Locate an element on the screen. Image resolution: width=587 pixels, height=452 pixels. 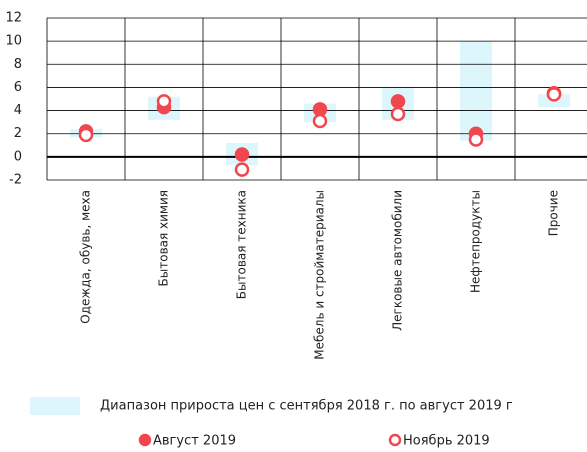
y-tick-label: 10 is located at coordinates (13, 41).